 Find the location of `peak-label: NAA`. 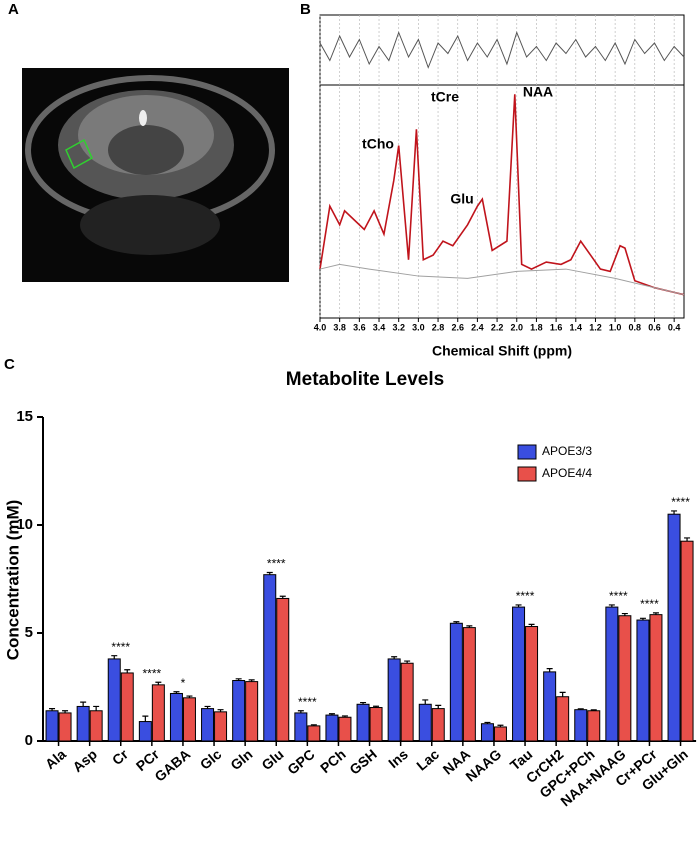

peak-label: NAA is located at coordinates (538, 92).